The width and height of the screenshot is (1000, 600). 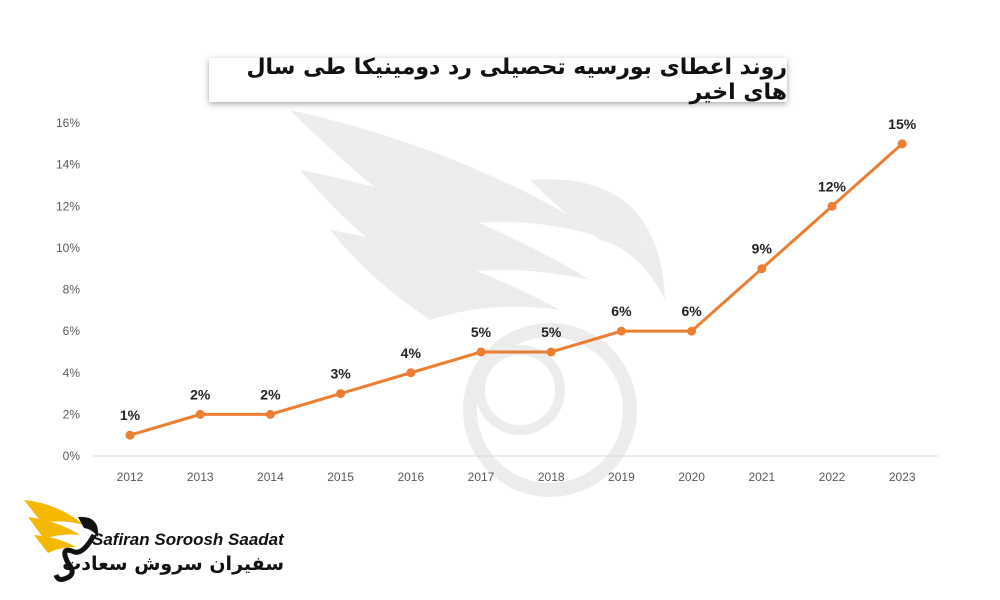 What do you see at coordinates (411, 353) in the screenshot?
I see `data-label: 4%` at bounding box center [411, 353].